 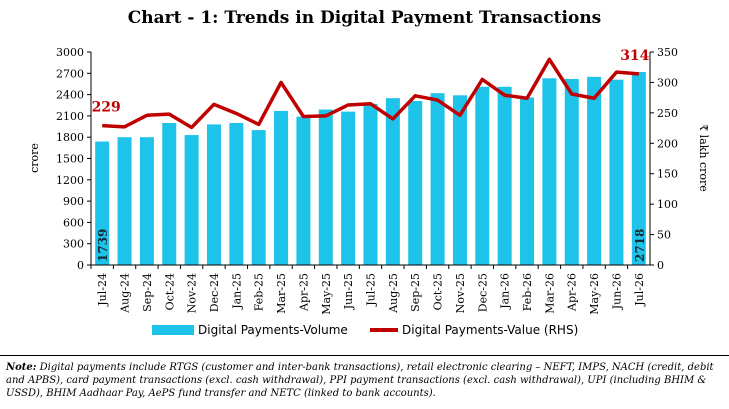 What do you see at coordinates (73, 201) in the screenshot?
I see `left-tick-label: 900` at bounding box center [73, 201].